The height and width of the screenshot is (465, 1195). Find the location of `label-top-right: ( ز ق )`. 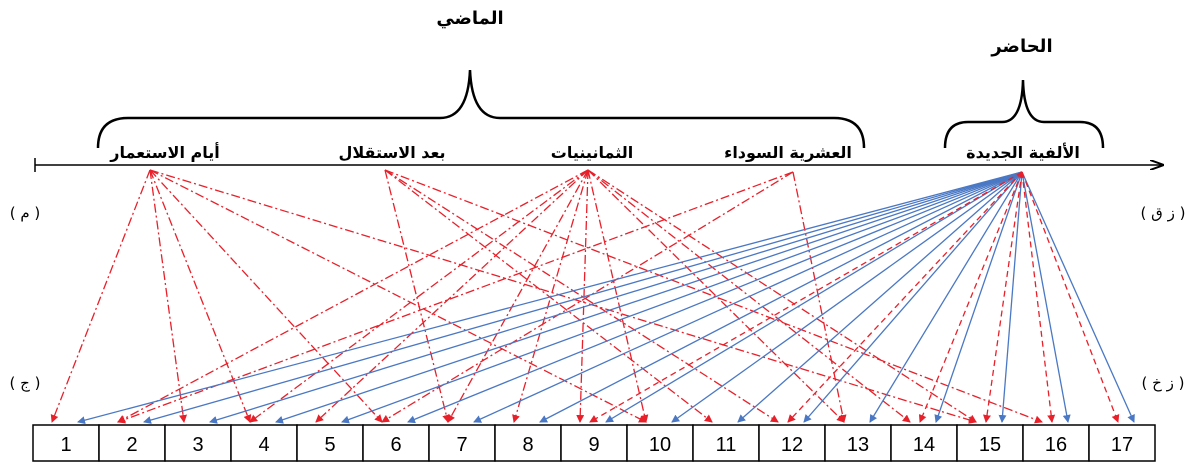

label-top-right: ( ز ق ) is located at coordinates (1163, 213).